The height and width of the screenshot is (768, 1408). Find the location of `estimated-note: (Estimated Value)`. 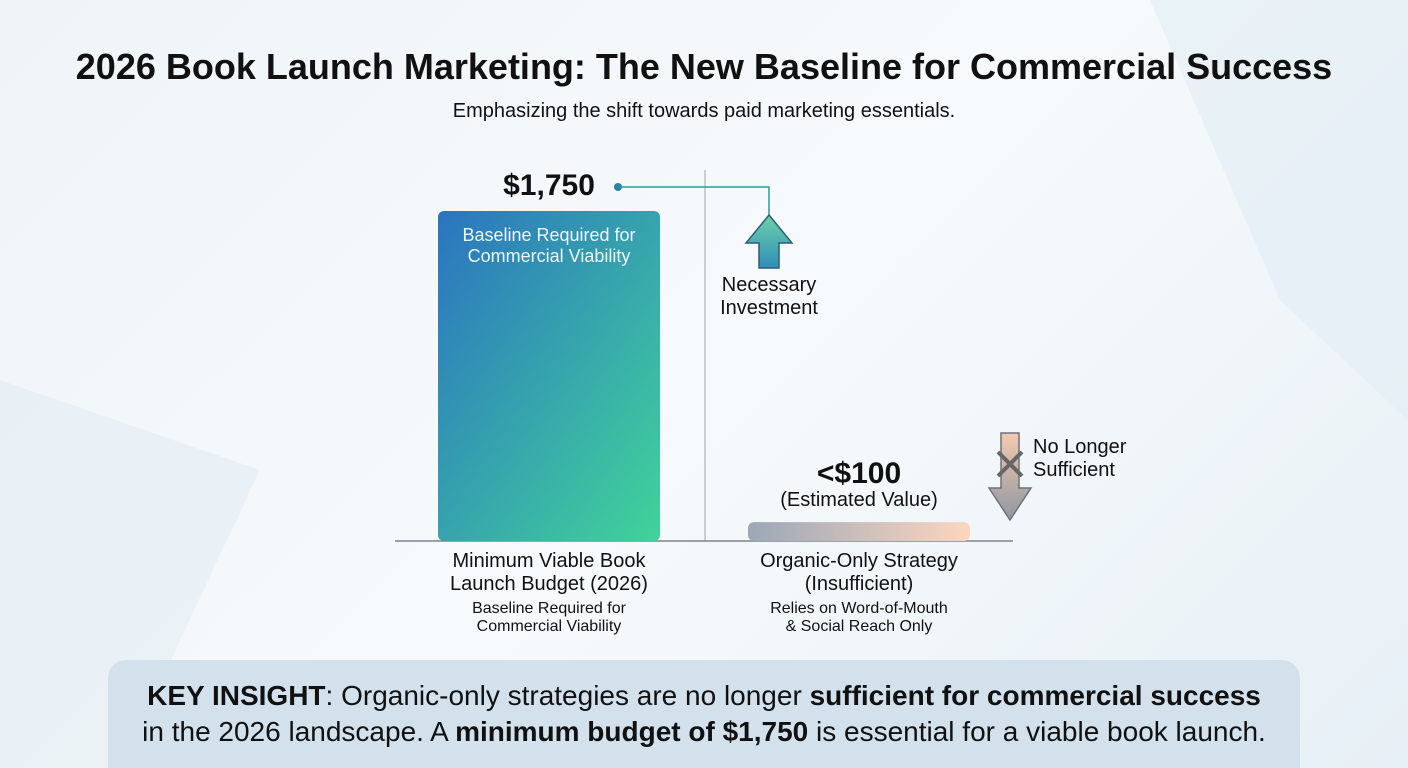

estimated-note: (Estimated Value) is located at coordinates (859, 500).